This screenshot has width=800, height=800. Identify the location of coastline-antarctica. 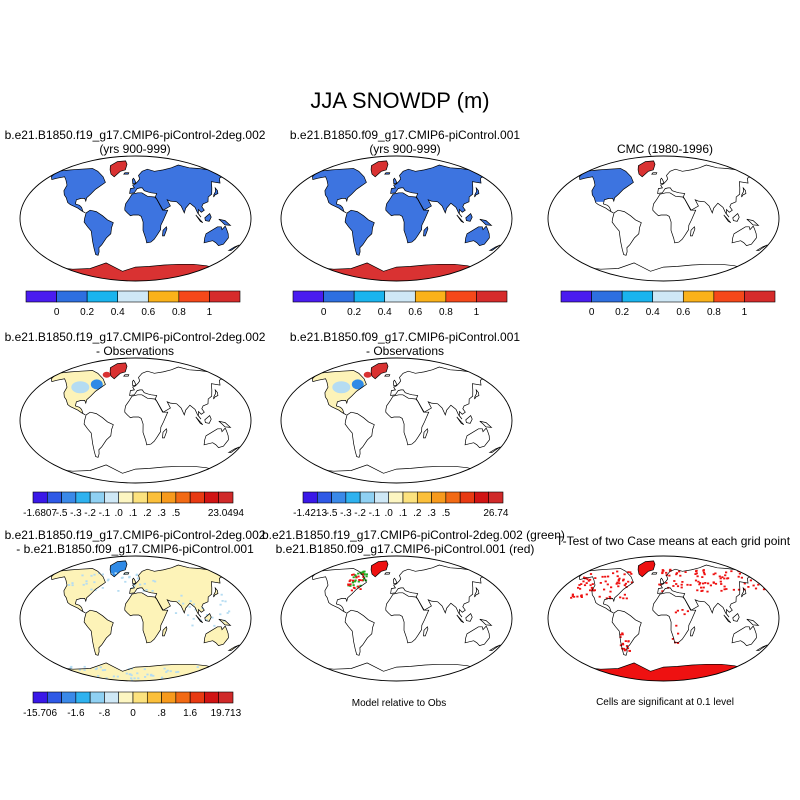
(134, 473).